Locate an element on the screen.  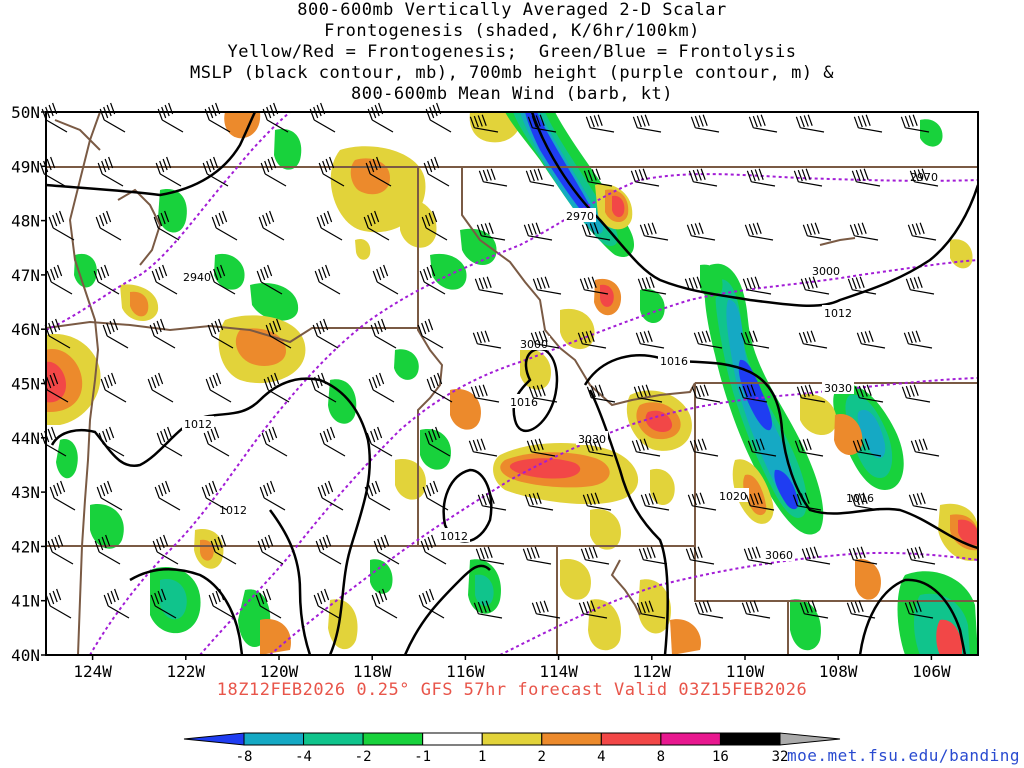
colorbar-arrow-high is located at coordinates (810, 739).